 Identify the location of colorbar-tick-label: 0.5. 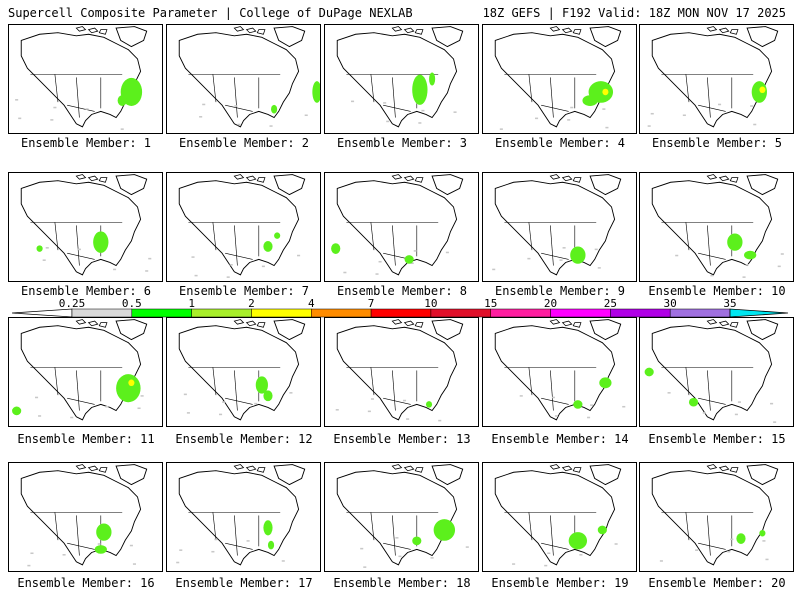
(132, 304).